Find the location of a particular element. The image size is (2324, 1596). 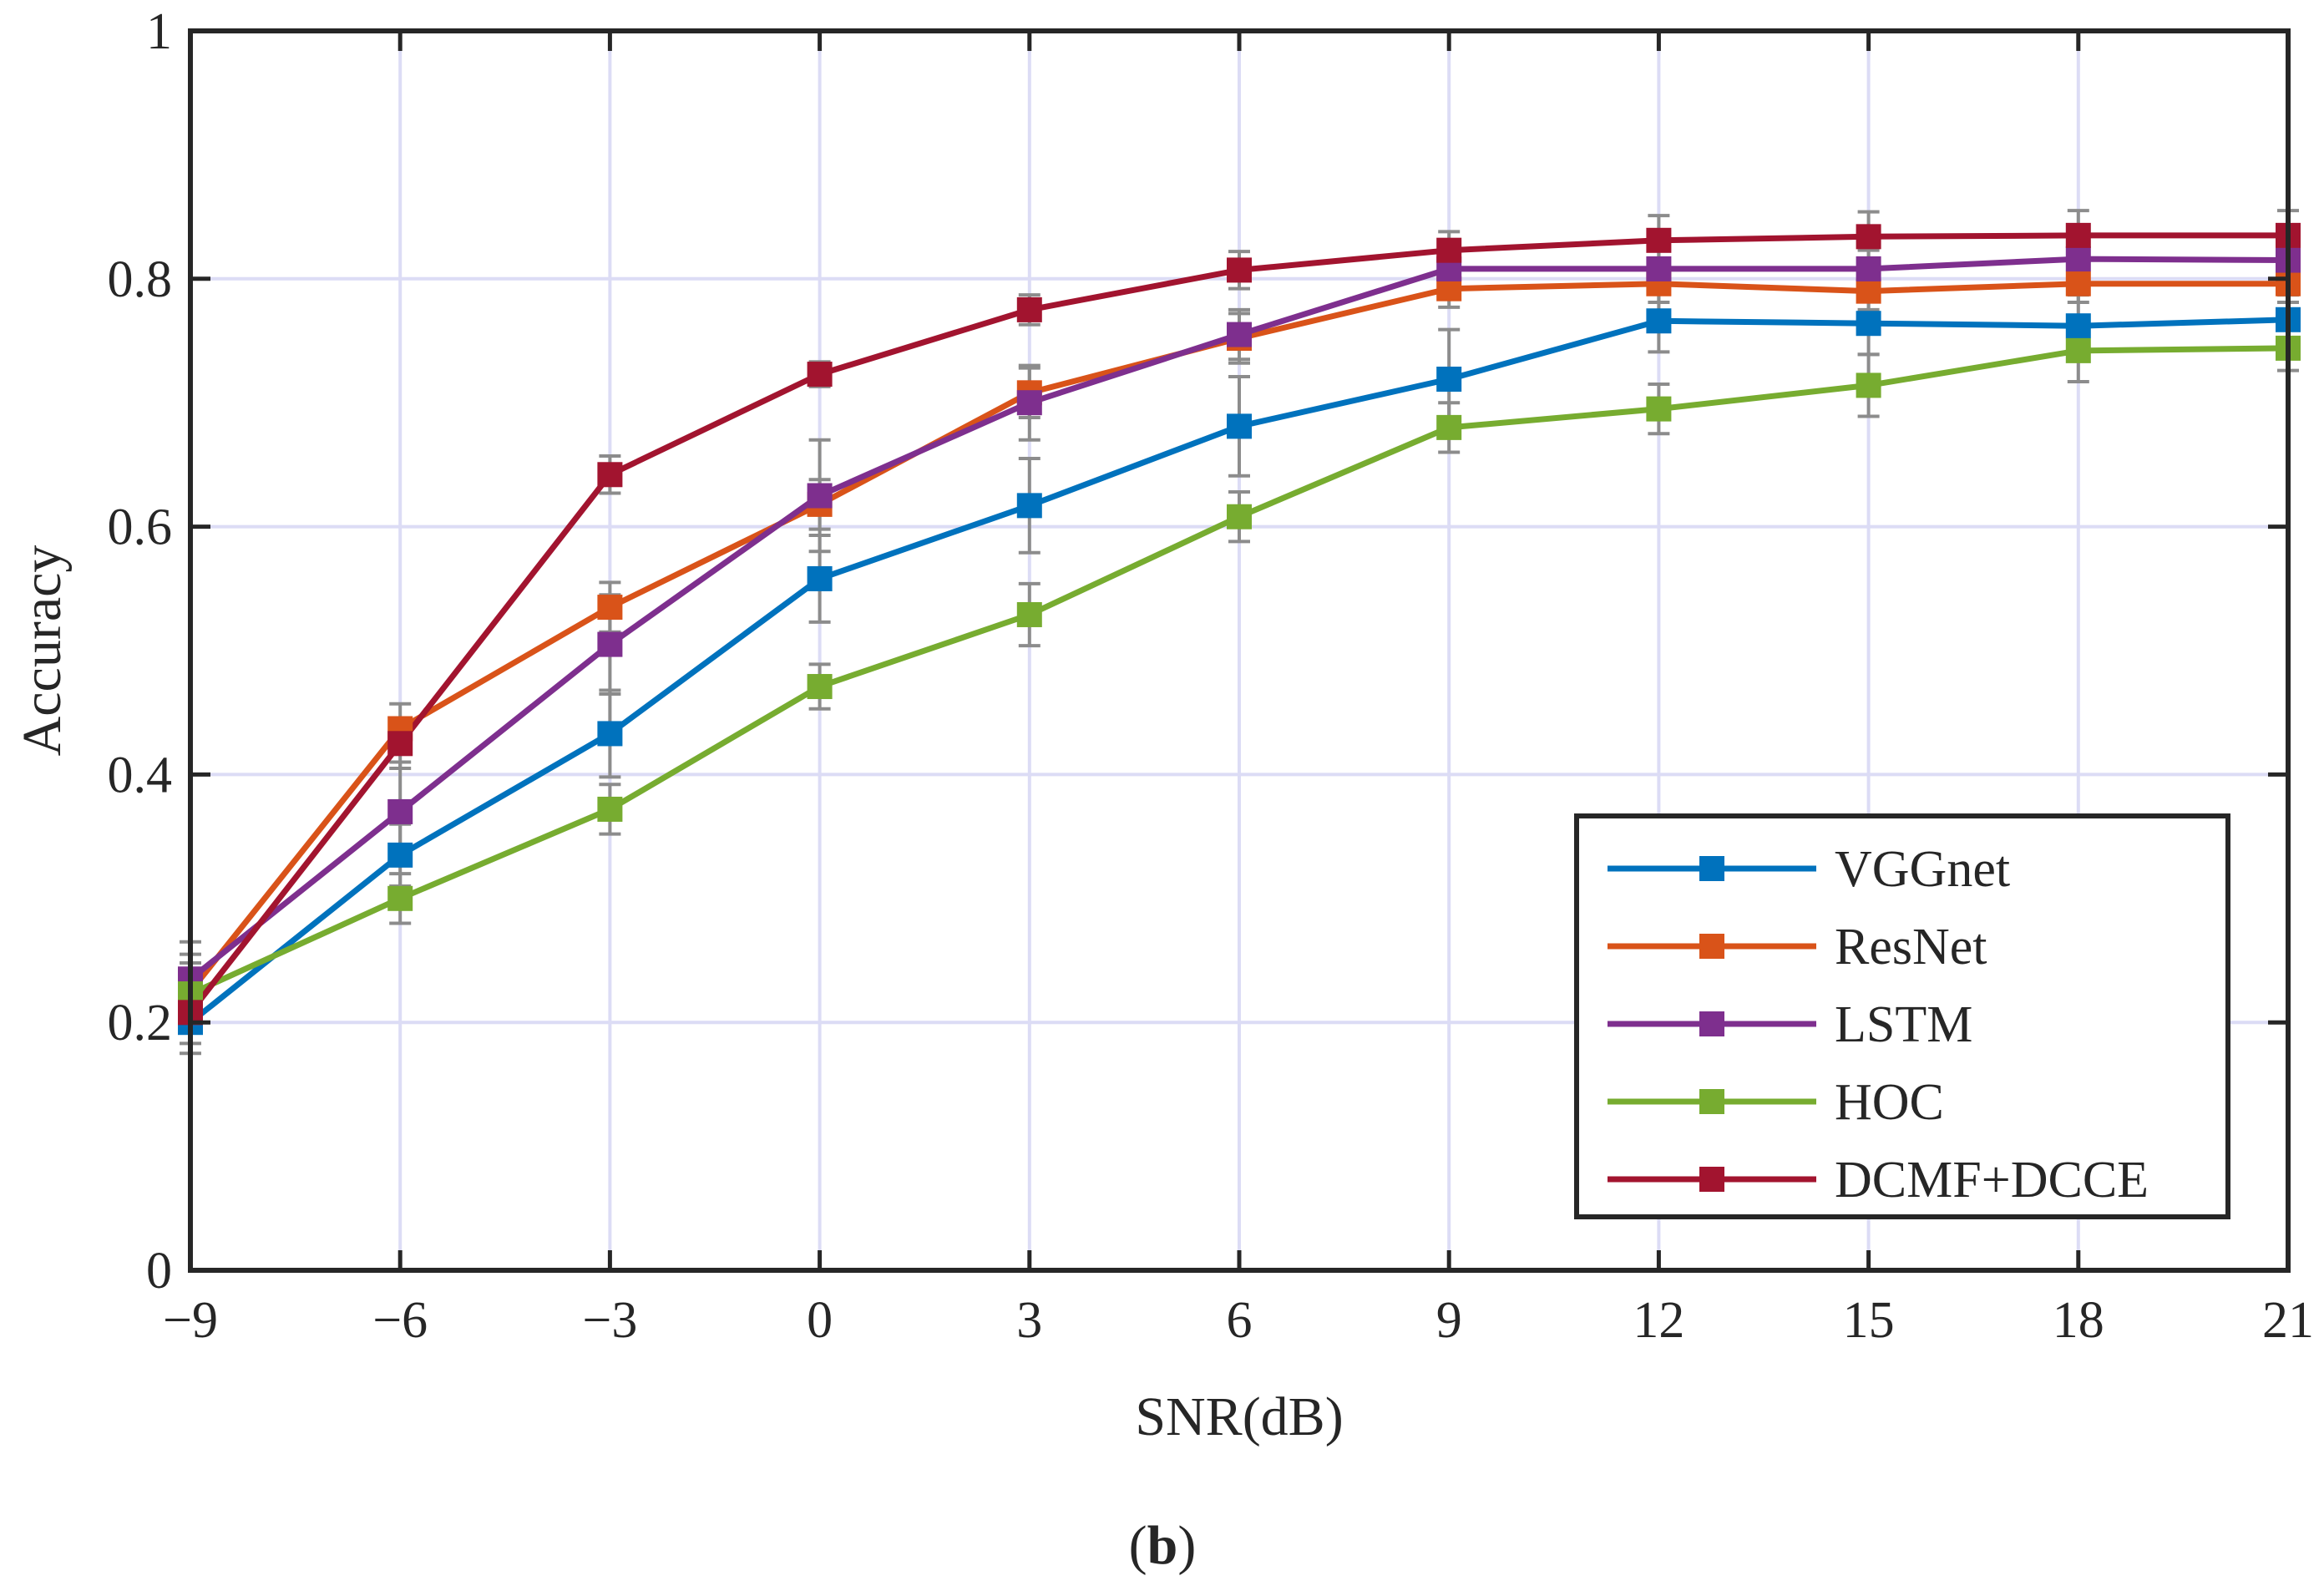

legend-marker-resnet is located at coordinates (1711, 947).